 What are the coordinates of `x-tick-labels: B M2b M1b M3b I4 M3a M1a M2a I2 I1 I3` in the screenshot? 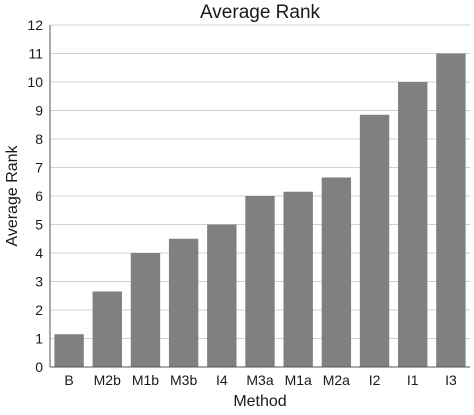 It's located at (260, 380).